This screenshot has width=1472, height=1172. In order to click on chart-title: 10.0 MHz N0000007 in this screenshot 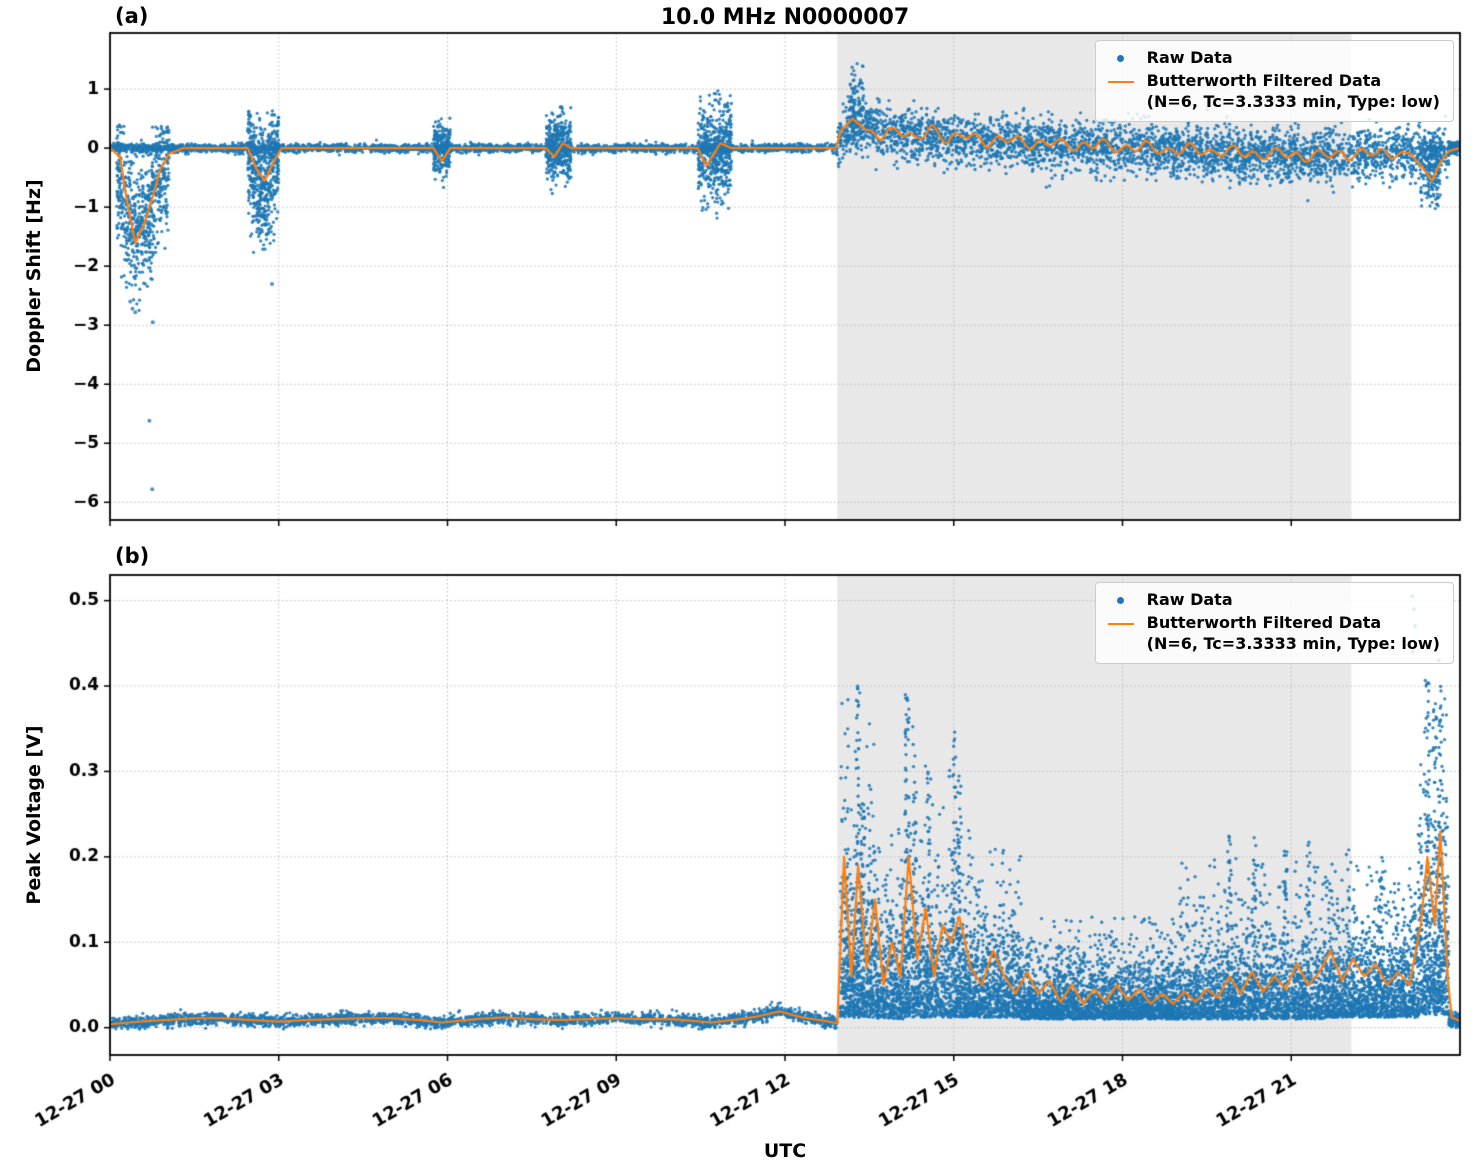, I will do `click(785, 17)`.